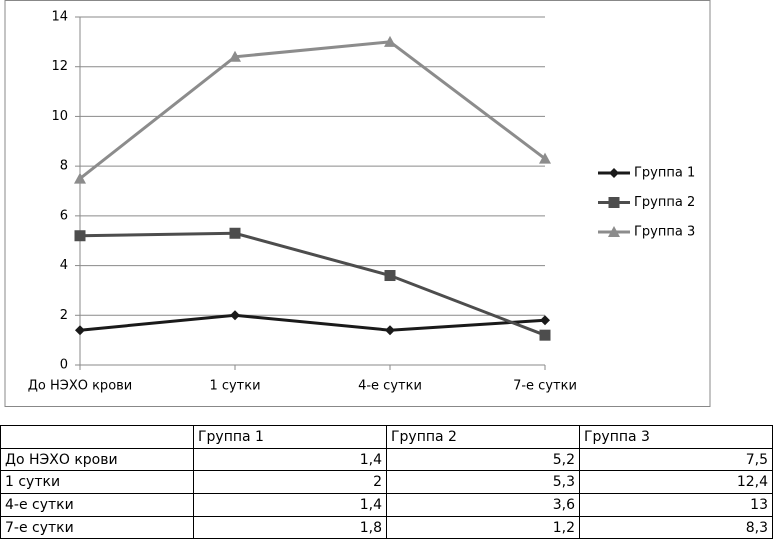 The image size is (773, 539). I want to click on table-row: Группа 1 Группа 2 Группа 3, so click(386, 437).